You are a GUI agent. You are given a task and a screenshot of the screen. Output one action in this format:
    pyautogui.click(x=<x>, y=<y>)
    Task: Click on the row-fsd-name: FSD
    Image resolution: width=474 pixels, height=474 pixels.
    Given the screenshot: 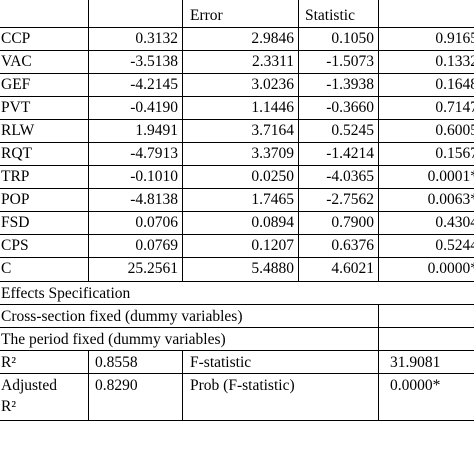 What is the action you would take?
    pyautogui.click(x=15, y=222)
    